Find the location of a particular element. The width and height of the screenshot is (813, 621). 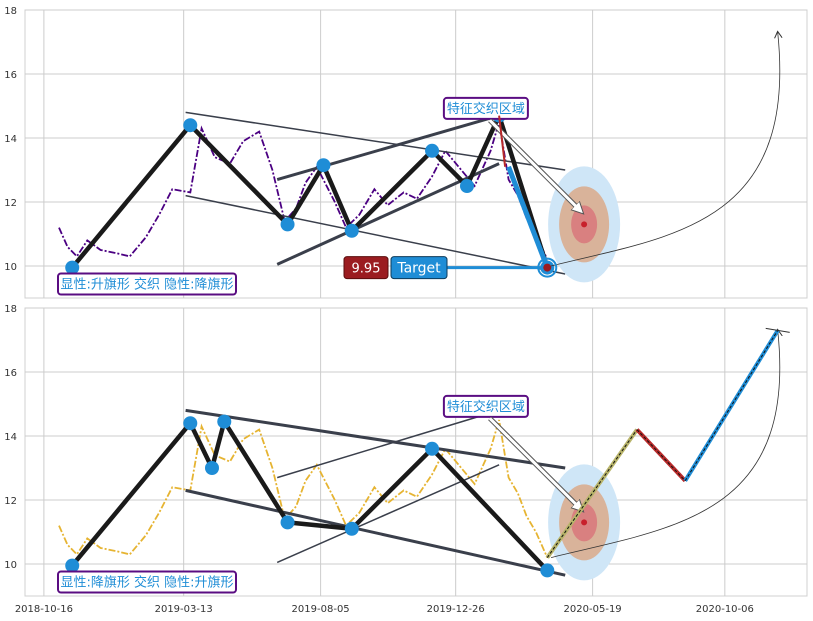

target-label-badge: Target is located at coordinates (419, 268).